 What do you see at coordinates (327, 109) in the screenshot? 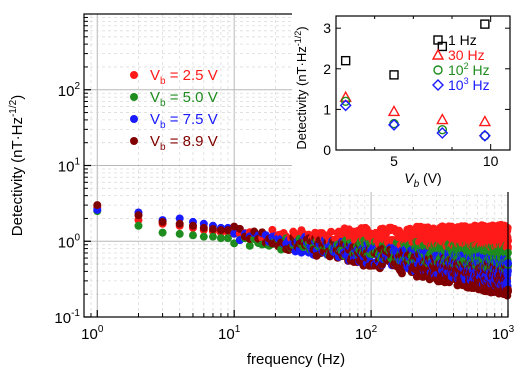
I see `inset-y-tick-label: 1` at bounding box center [327, 109].